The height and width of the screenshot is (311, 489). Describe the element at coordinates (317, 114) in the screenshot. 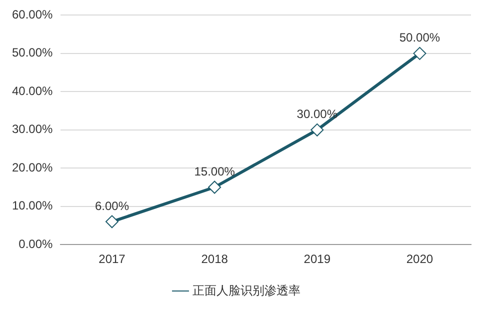

I see `data-label: 30.00%` at that location.